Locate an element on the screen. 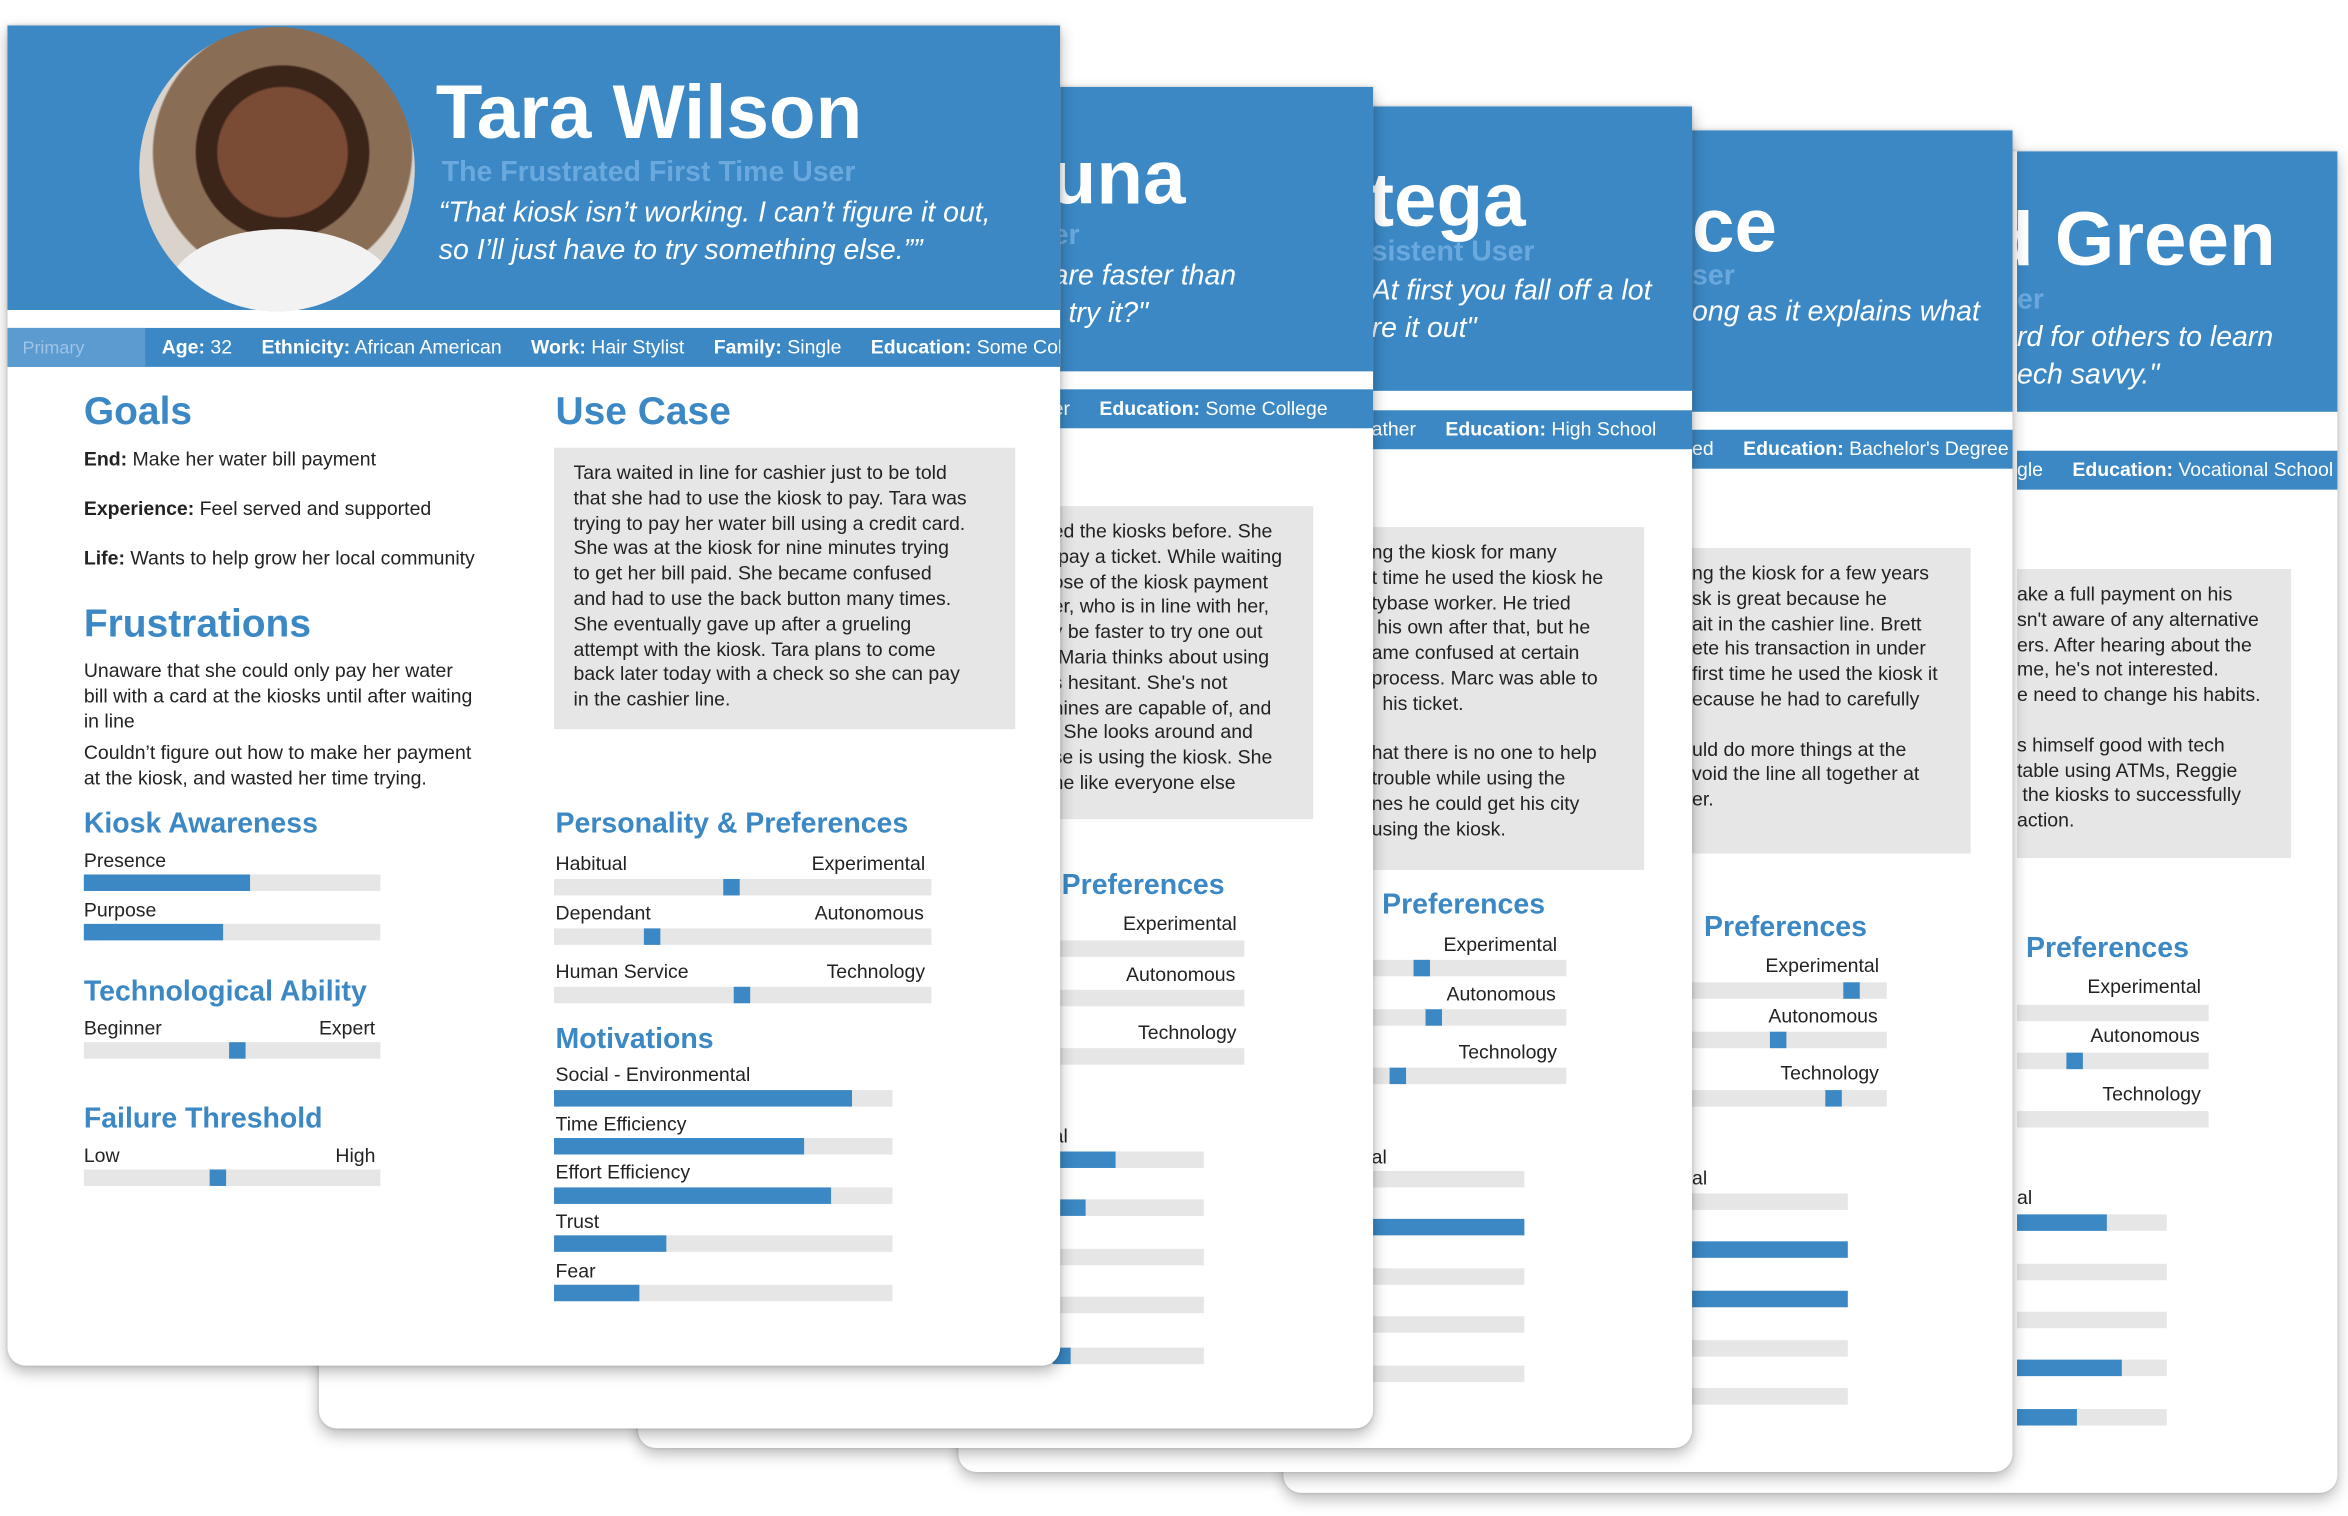  persona-quote-line2: ech savvy." is located at coordinates (2088, 375).